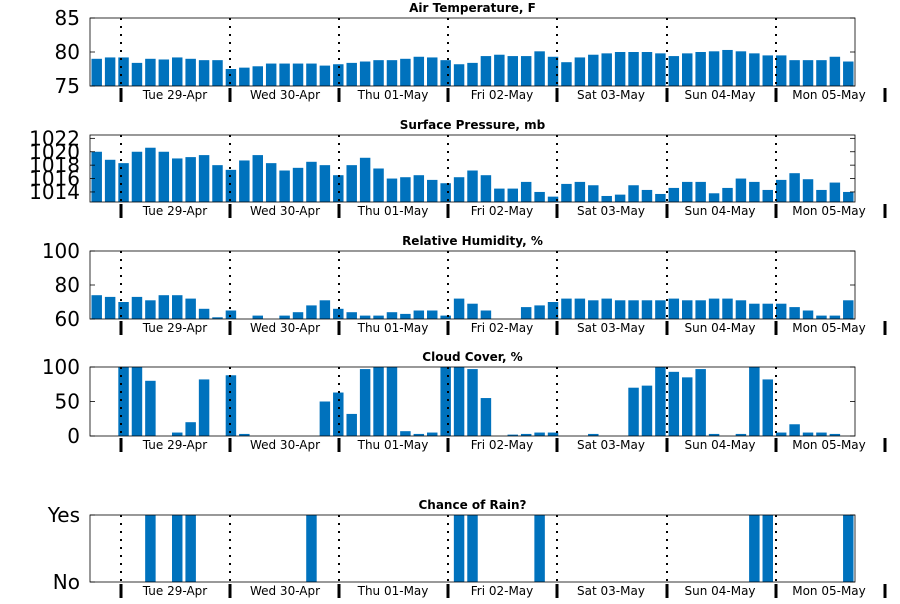 The image size is (900, 604). Describe the element at coordinates (719, 328) in the screenshot. I see `day-label: Sun 04-May` at that location.